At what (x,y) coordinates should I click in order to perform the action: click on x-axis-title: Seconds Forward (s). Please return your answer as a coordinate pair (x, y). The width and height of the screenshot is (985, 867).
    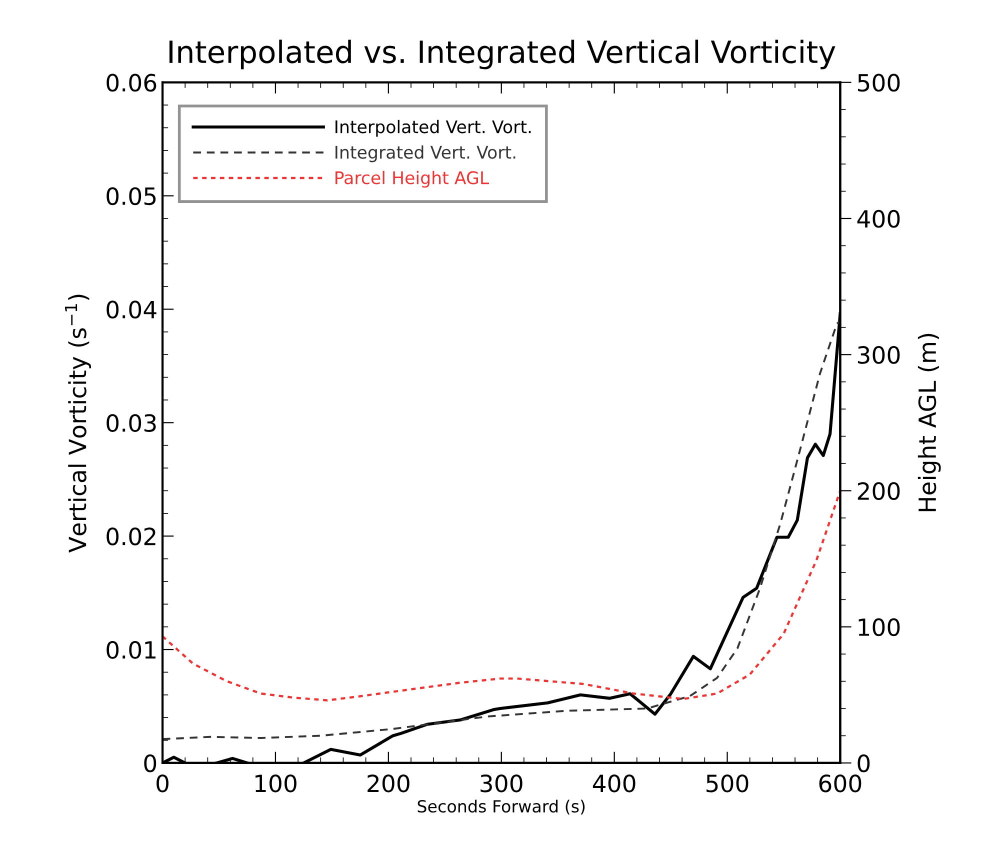
    Looking at the image, I should click on (501, 807).